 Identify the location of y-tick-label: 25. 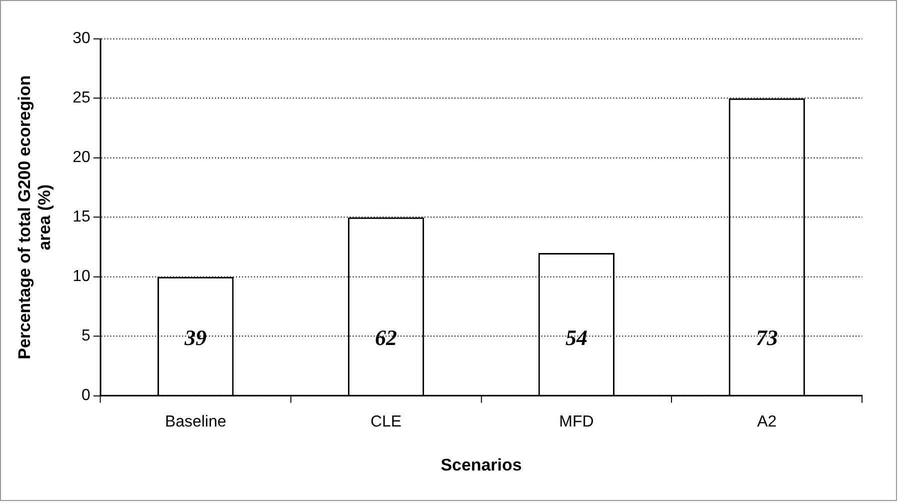
(81, 98).